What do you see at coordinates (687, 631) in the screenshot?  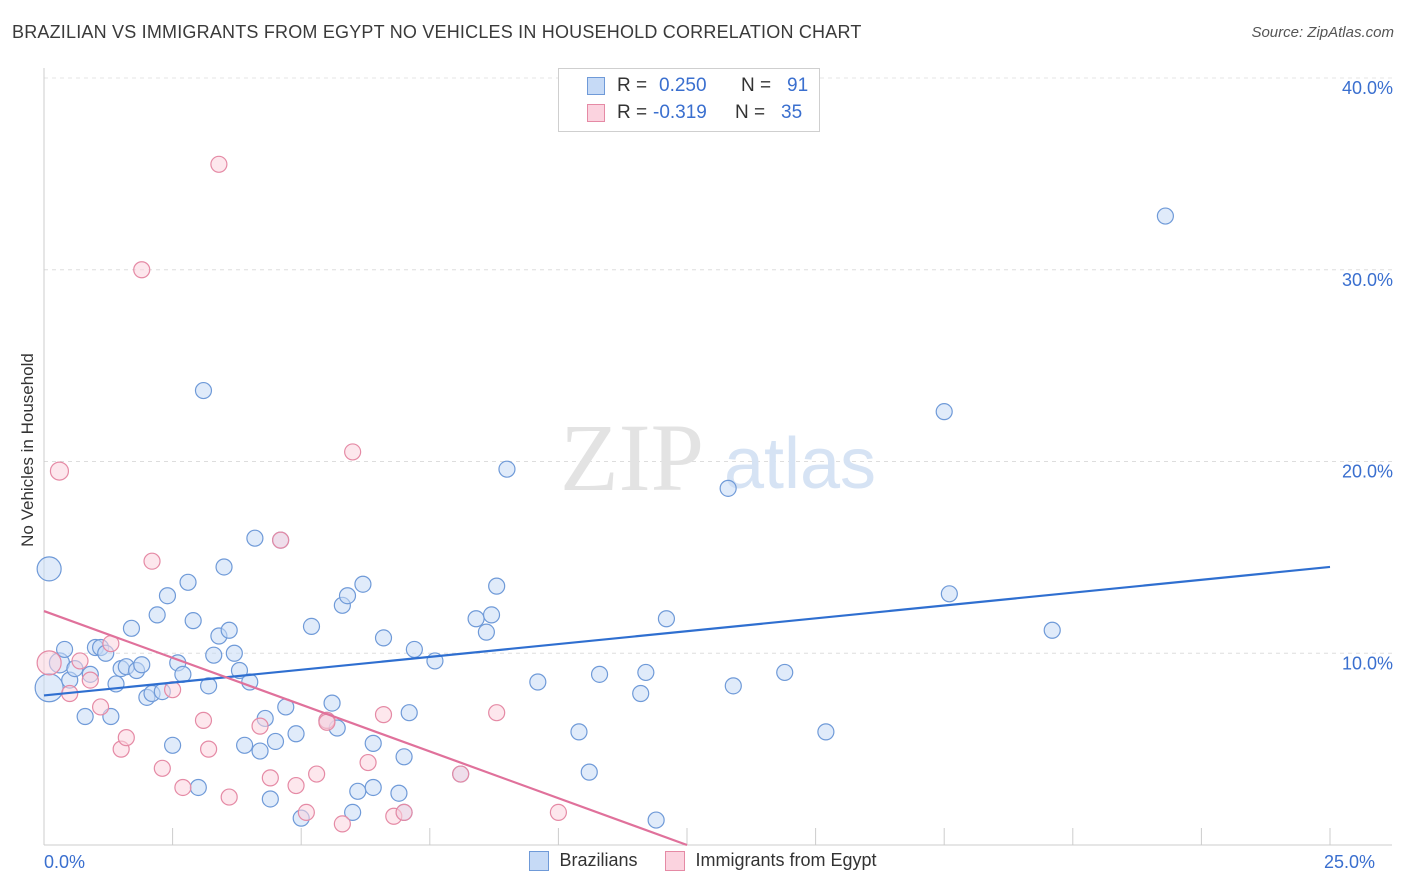 I see `trend-line-brazilians` at bounding box center [687, 631].